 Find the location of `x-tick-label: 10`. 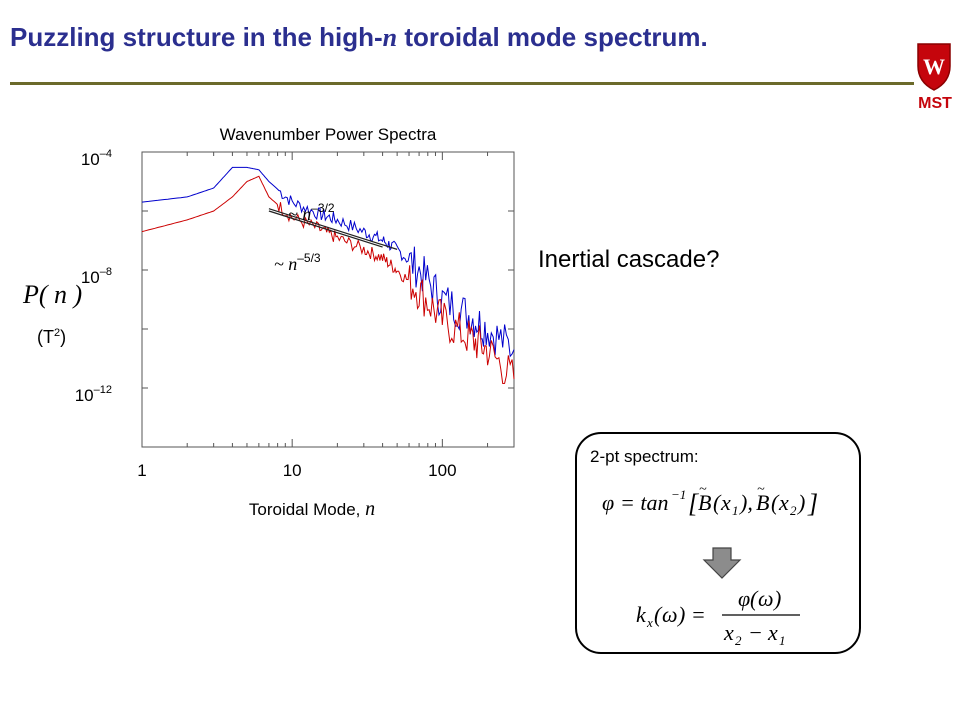

x-tick-label: 10 is located at coordinates (292, 470).